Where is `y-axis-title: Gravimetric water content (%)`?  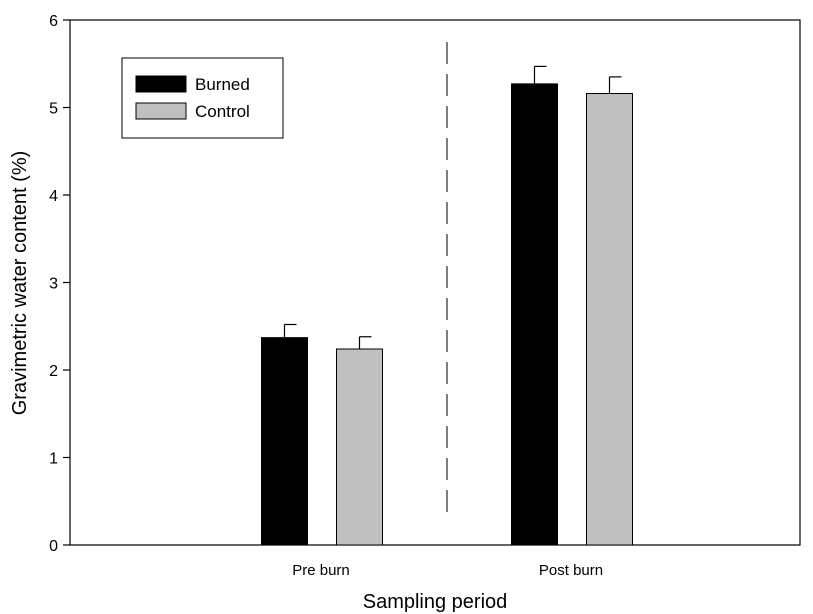
y-axis-title: Gravimetric water content (%) is located at coordinates (20, 283).